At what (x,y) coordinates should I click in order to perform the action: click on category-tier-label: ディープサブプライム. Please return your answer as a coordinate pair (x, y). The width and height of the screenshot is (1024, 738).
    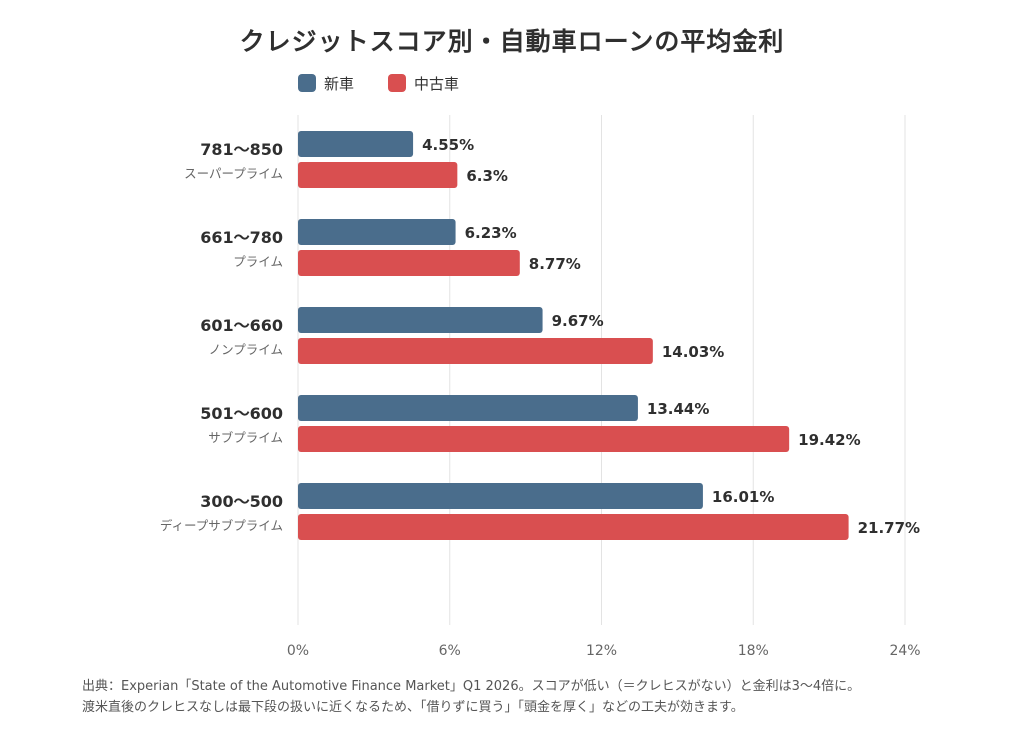
    Looking at the image, I should click on (221, 525).